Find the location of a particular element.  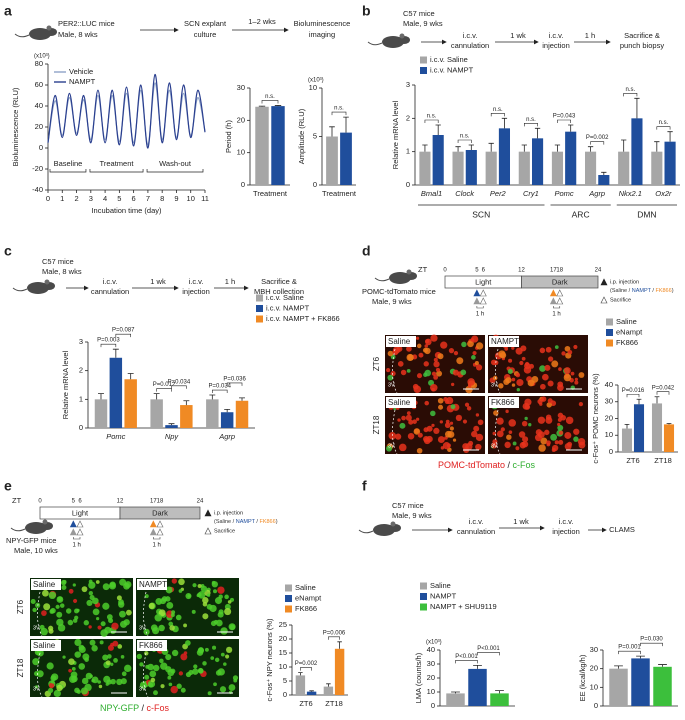

y-tick-label: 0 is located at coordinates (433, 705).